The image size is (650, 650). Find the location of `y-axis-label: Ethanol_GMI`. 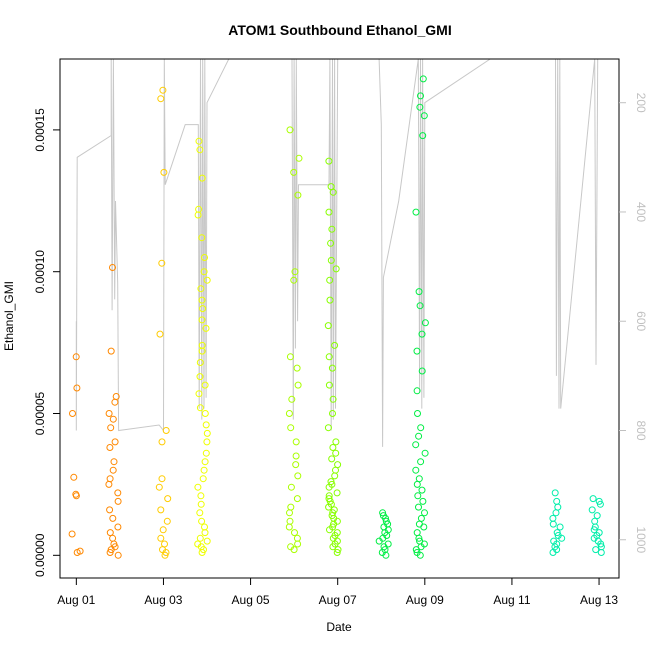

y-axis-label: Ethanol_GMI is located at coordinates (9, 316).